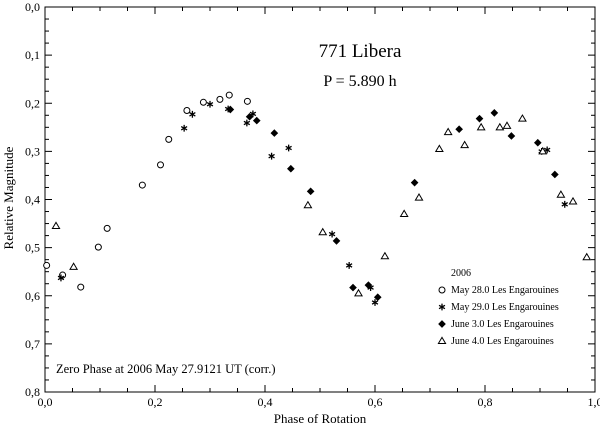 This screenshot has height=426, width=600. What do you see at coordinates (32, 7) in the screenshot?
I see `y-tick-label: 0,0` at bounding box center [32, 7].